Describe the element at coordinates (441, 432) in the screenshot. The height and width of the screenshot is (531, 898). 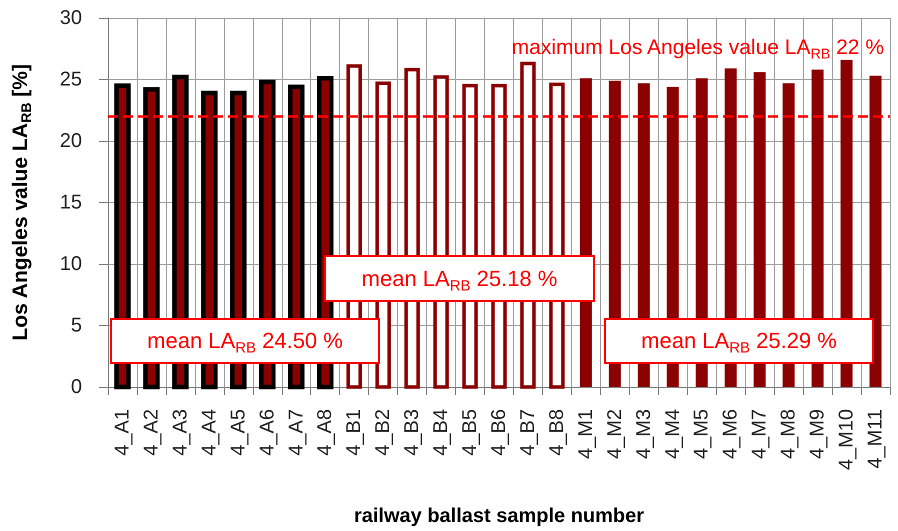
I see `x-tick-label: 4_B4` at that location.